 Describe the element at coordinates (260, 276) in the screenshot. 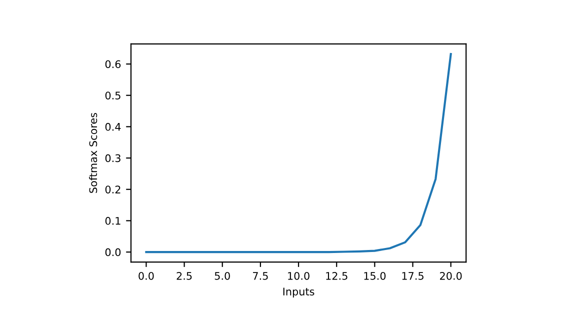

I see `x-tick-label: 7.5` at that location.